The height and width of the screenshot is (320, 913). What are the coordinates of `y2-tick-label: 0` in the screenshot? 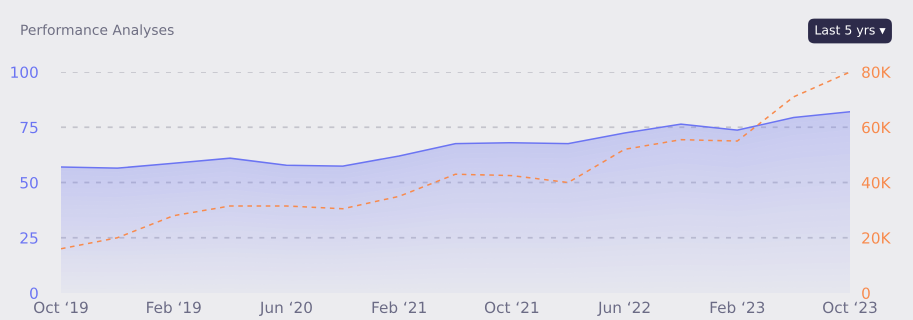 It's located at (866, 293).